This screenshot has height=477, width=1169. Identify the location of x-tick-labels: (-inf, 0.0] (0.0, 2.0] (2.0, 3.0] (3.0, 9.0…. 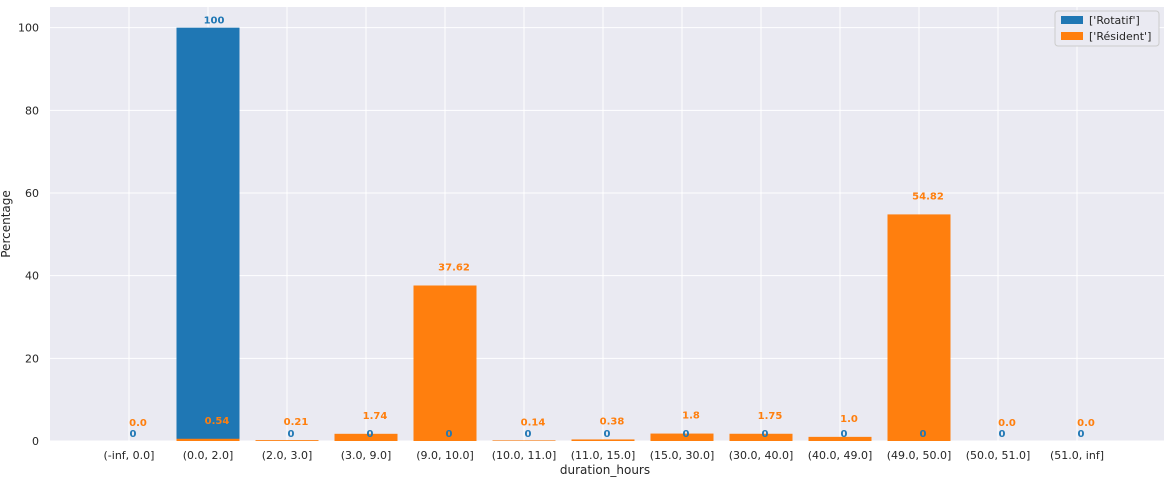
(604, 455).